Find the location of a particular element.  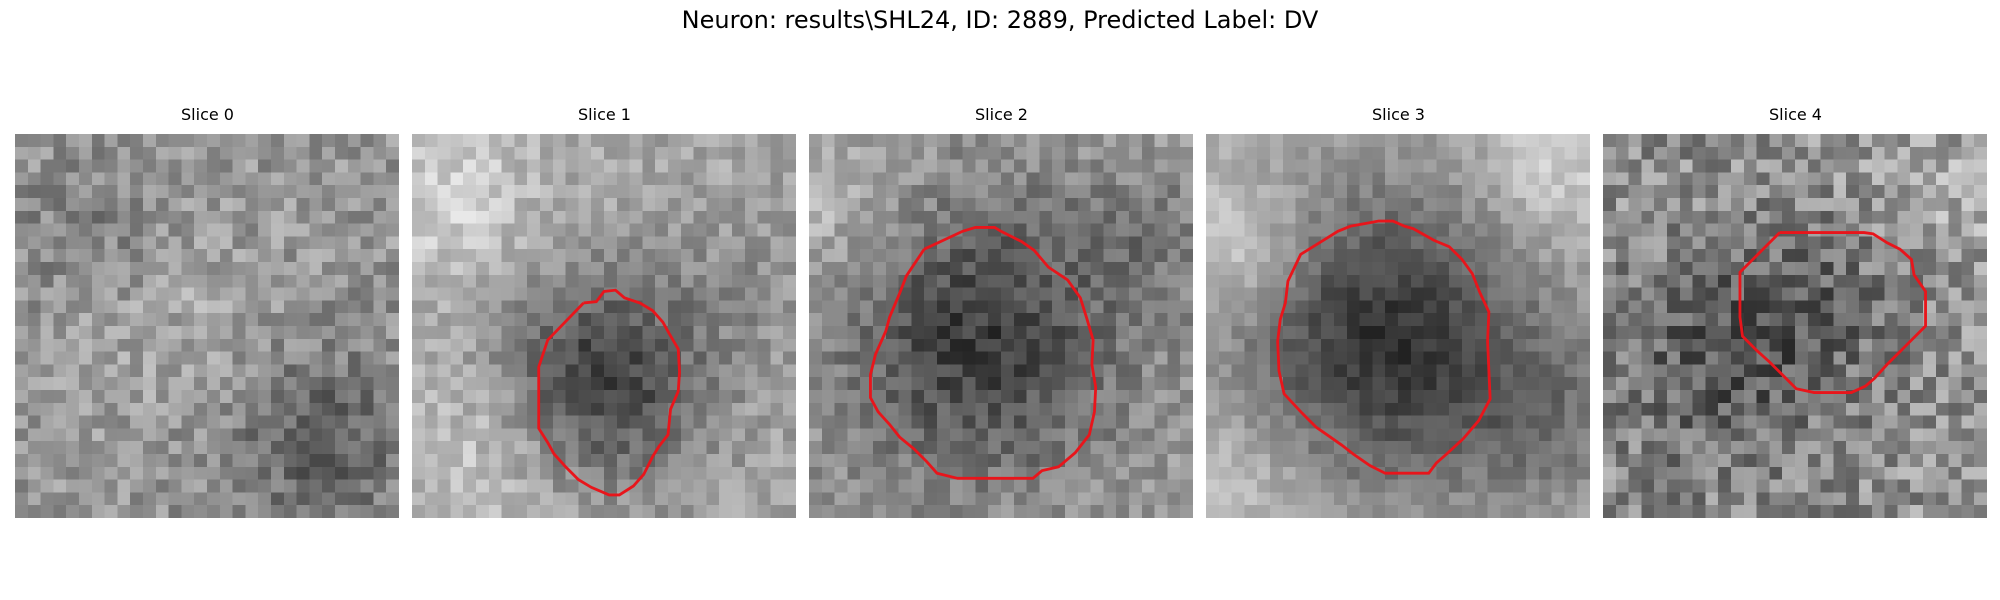

slice-panel-0: Slice 0 is located at coordinates (207, 312).